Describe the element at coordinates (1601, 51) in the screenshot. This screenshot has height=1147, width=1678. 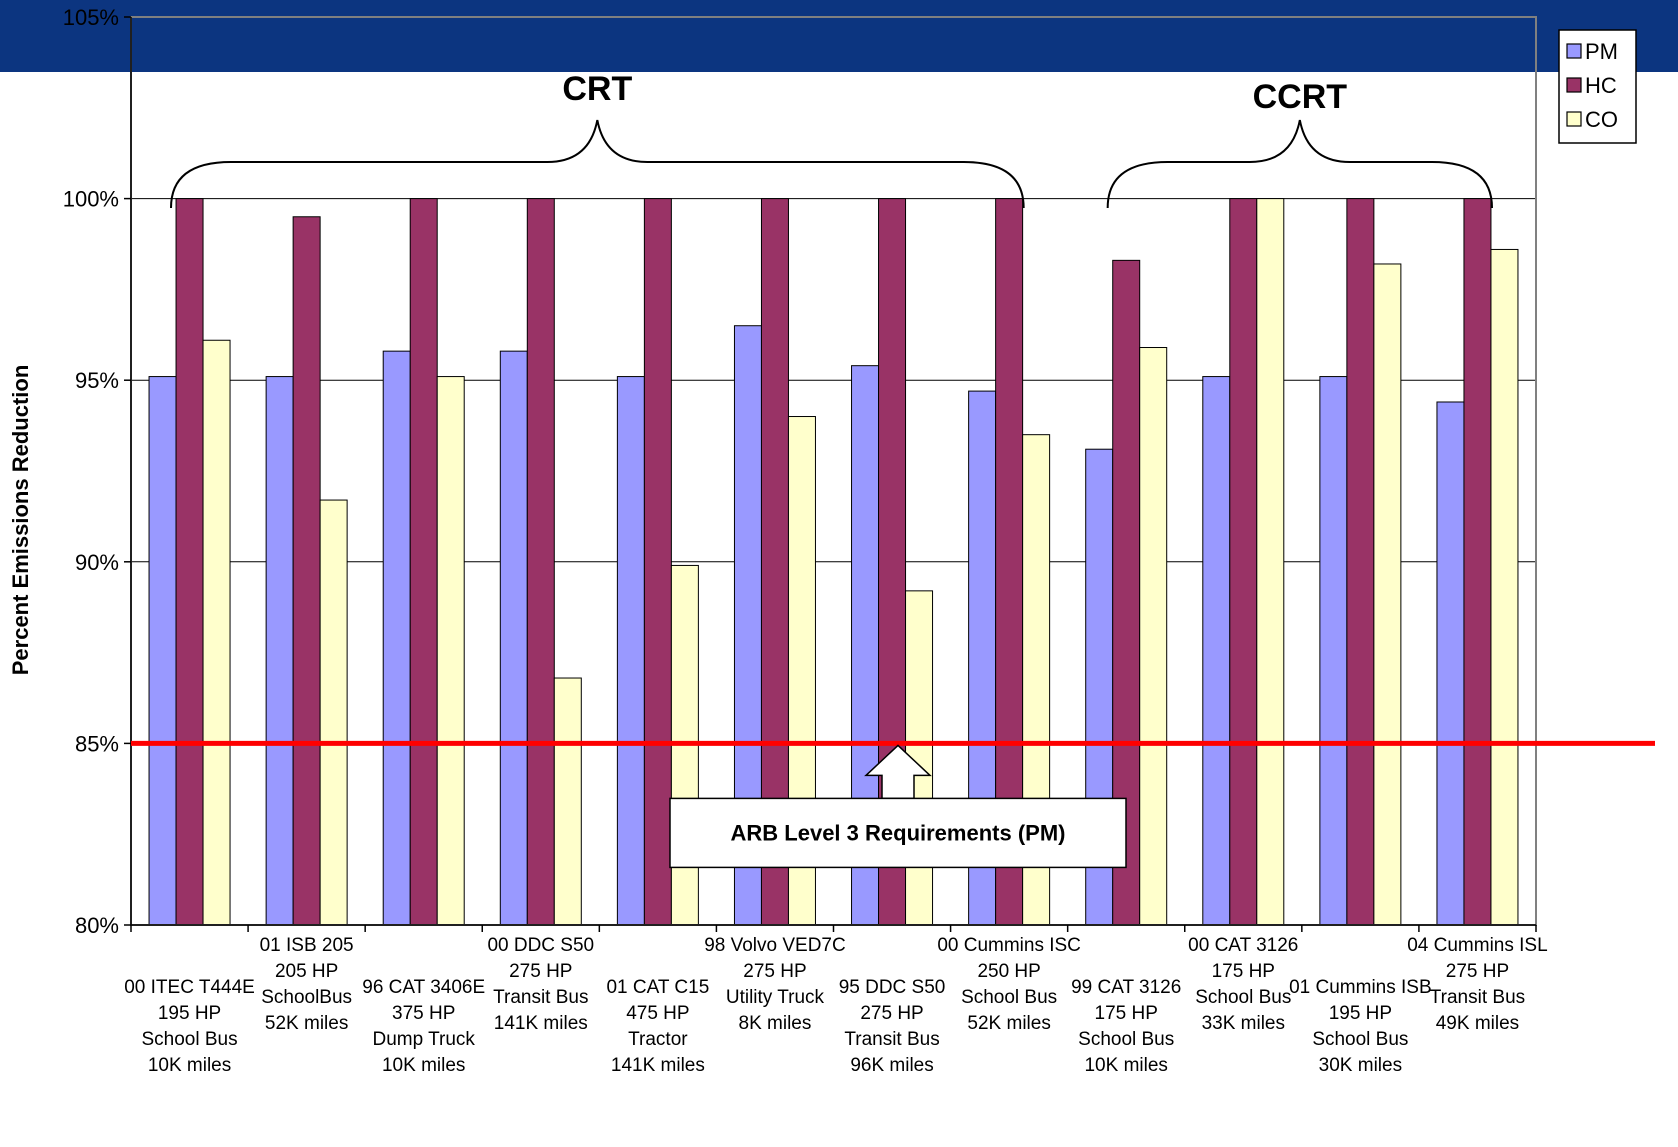
I see `legend-label-pm: PM` at that location.